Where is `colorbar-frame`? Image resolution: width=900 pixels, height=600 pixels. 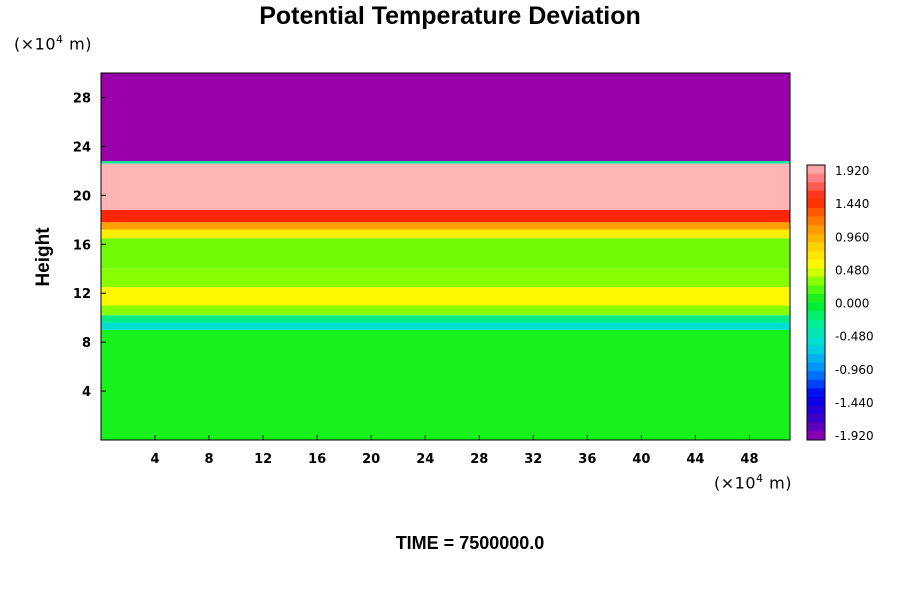 colorbar-frame is located at coordinates (816, 302).